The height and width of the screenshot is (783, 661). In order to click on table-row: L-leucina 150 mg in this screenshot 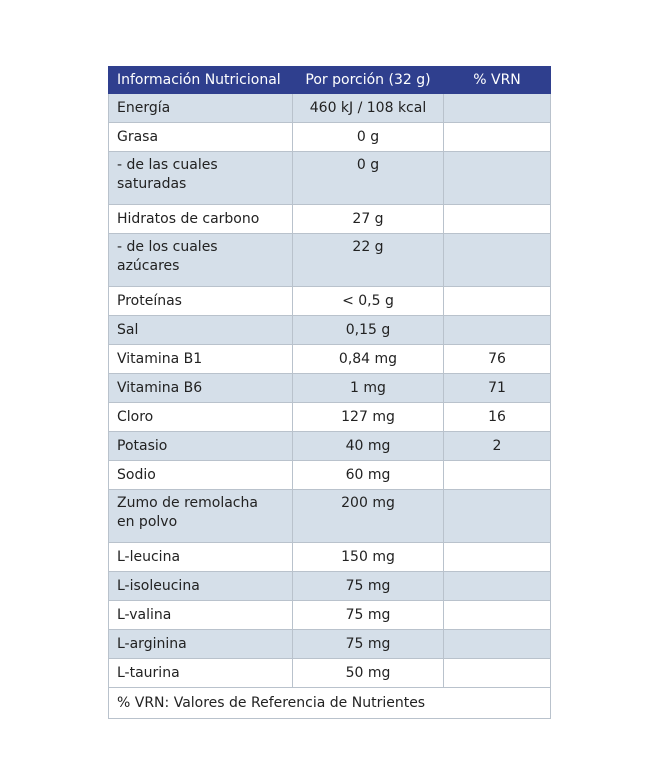, I will do `click(329, 557)`.